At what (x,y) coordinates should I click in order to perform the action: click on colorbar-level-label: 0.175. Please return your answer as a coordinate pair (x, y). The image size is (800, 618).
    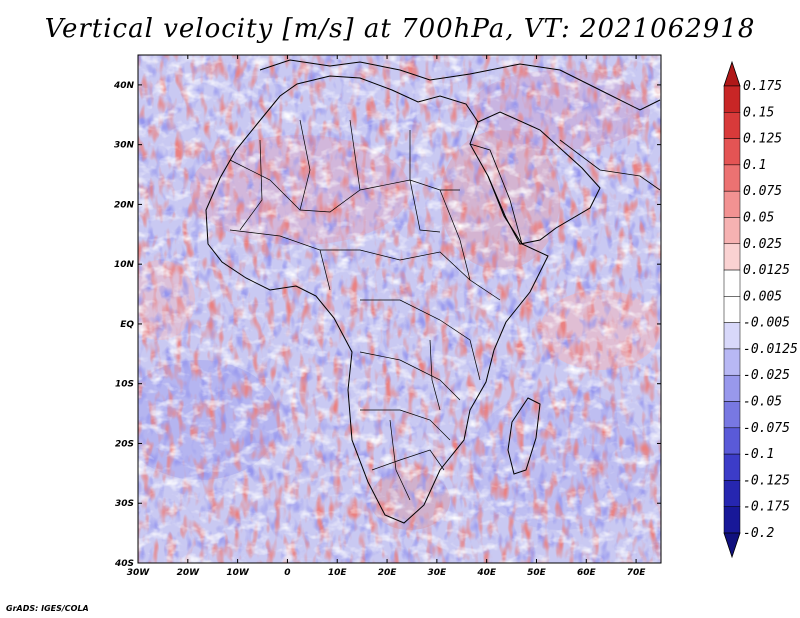
    Looking at the image, I should click on (762, 86).